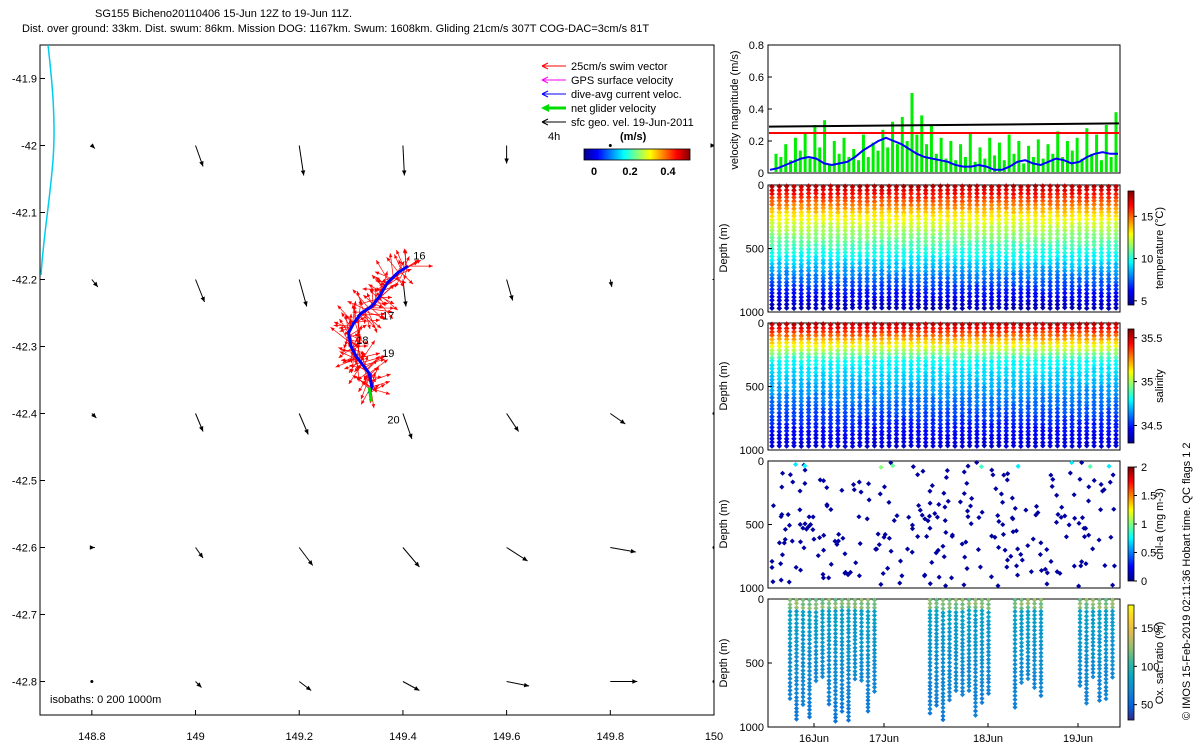 Image resolution: width=1200 pixels, height=750 pixels. I want to click on swim-vector-shaft, so click(372, 314).